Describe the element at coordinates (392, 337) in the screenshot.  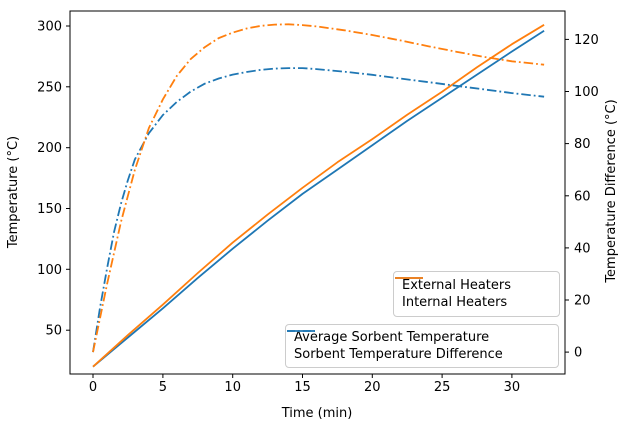
I see `legend-label: Average Sorbent Temperature` at that location.